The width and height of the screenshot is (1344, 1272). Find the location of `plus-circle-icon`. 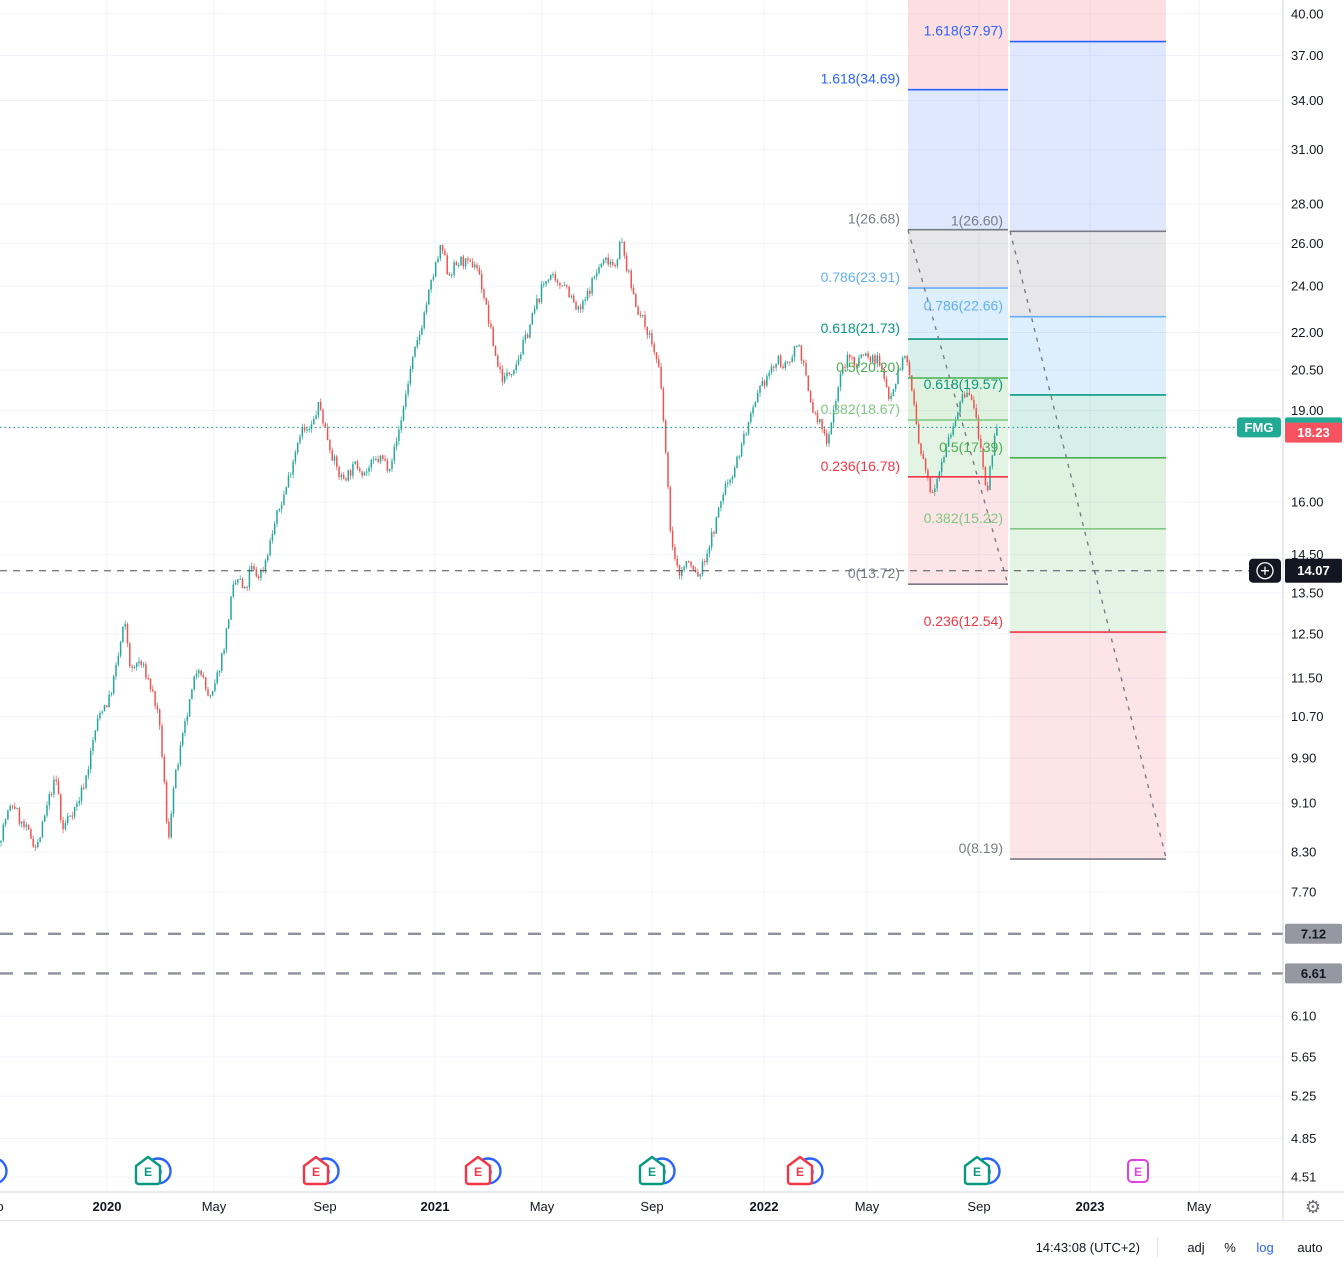

plus-circle-icon is located at coordinates (1265, 571).